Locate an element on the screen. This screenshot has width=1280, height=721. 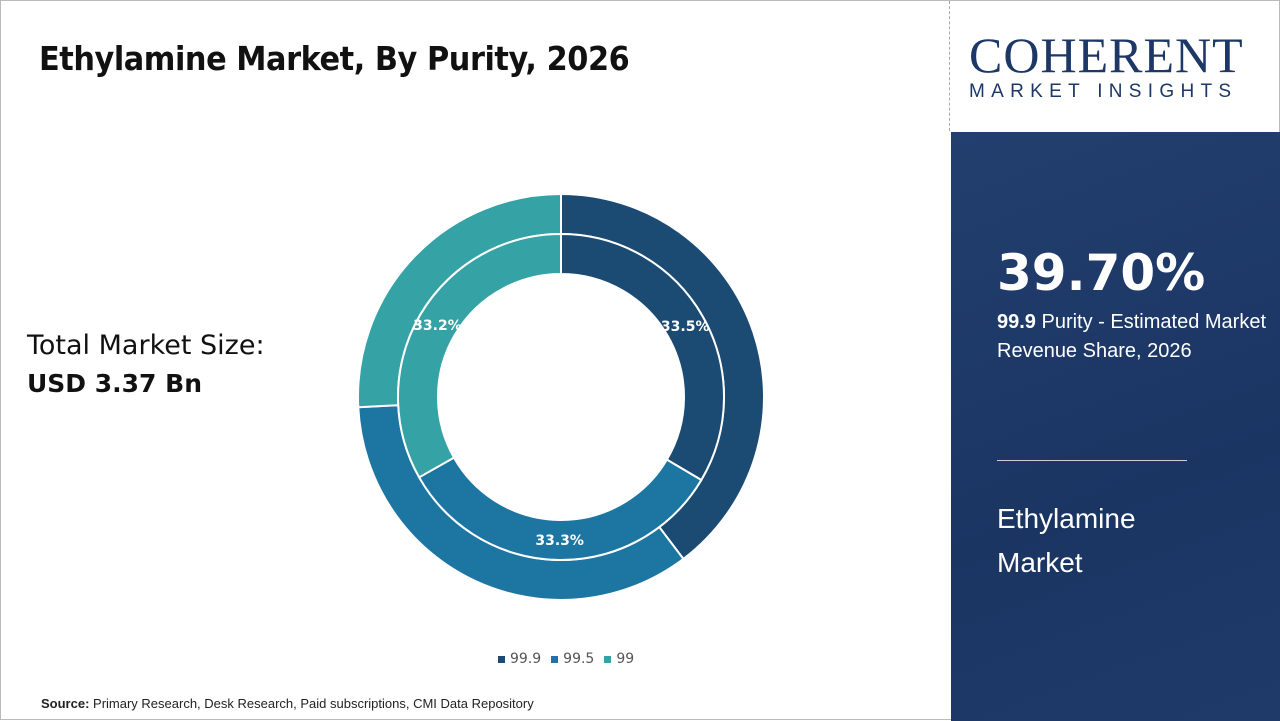
source-label: Source: is located at coordinates (65, 703).